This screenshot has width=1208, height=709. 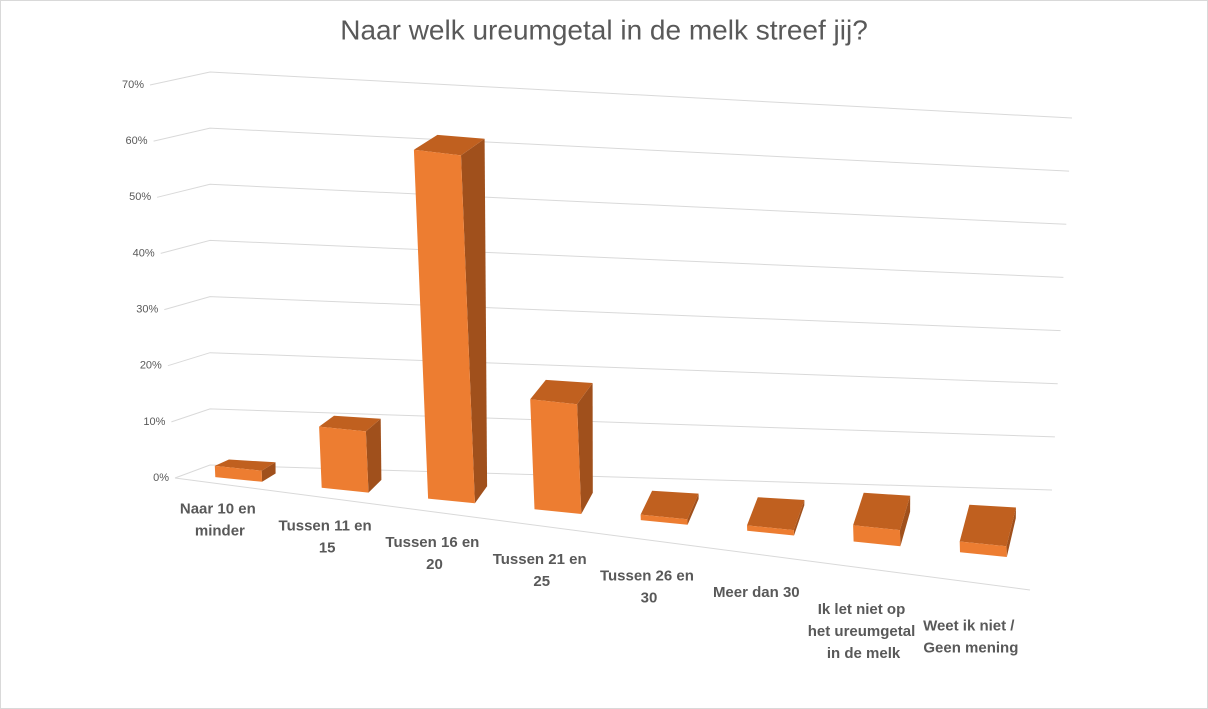 What do you see at coordinates (971, 637) in the screenshot?
I see `x-tick-label: Weet ik niet / Geen mening` at bounding box center [971, 637].